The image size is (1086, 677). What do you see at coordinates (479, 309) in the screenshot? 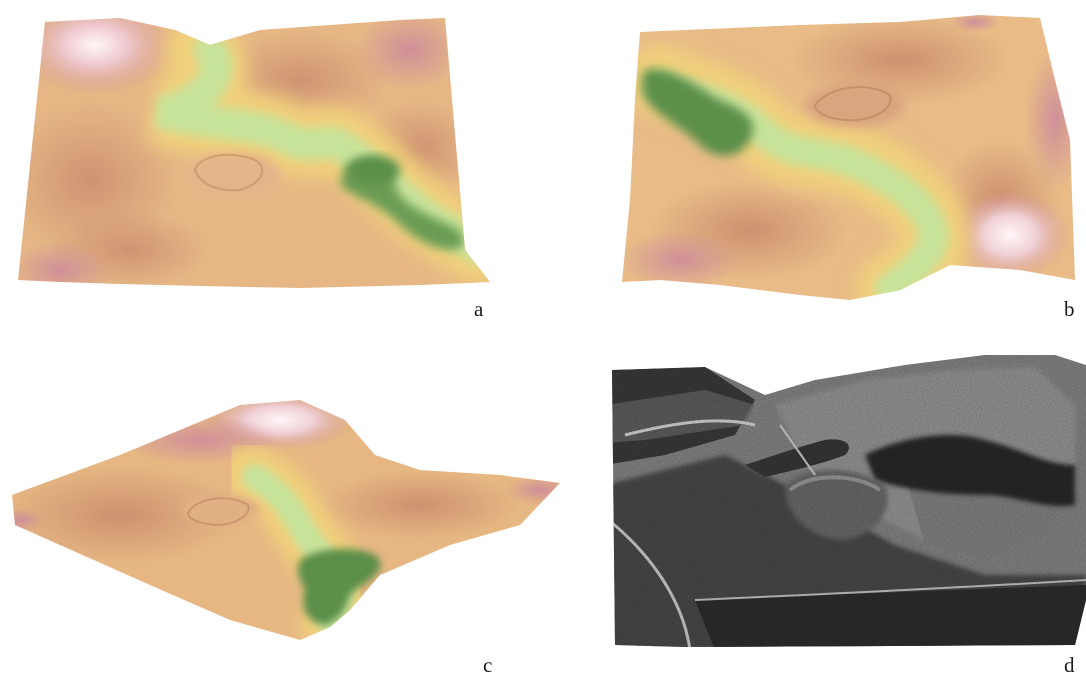
I see `panel-label-a: a` at bounding box center [479, 309].